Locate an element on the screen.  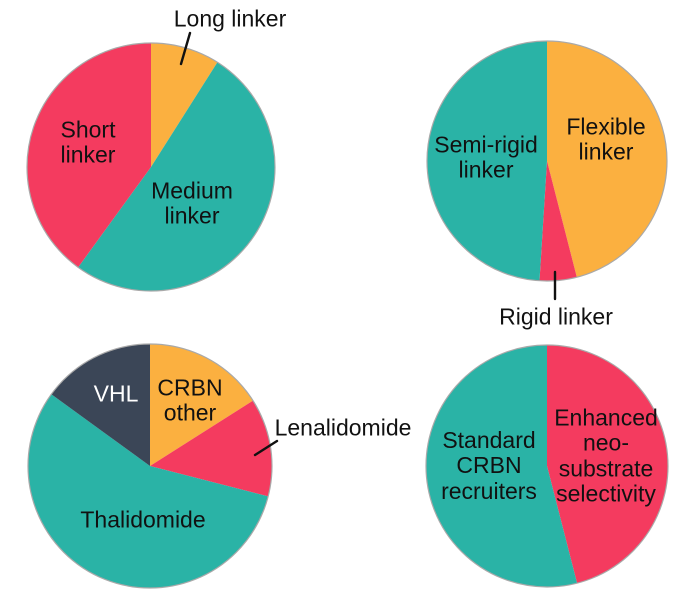
crbn-recruiter-pie is located at coordinates (150, 466).